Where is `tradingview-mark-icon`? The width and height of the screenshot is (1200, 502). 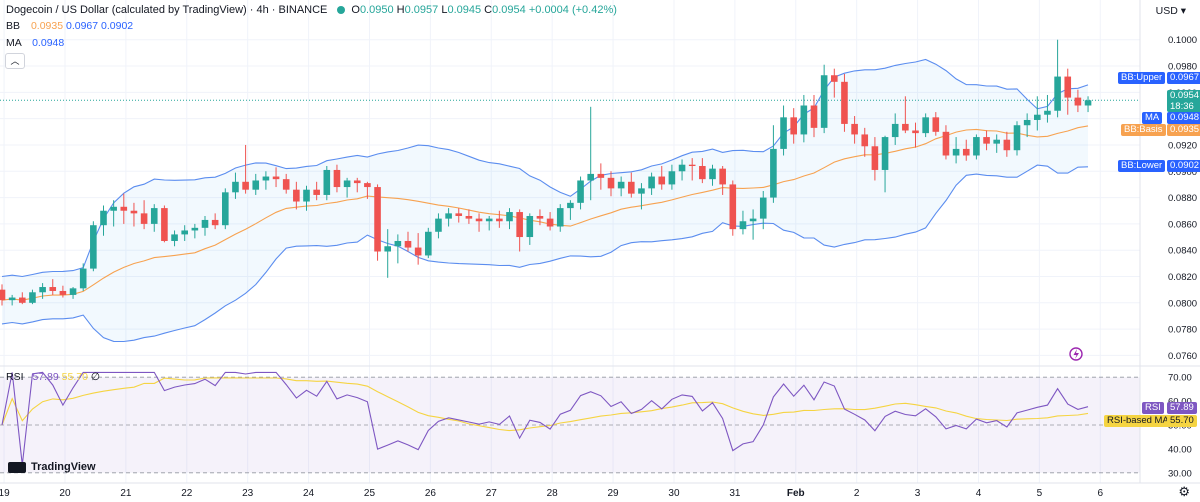 tradingview-mark-icon is located at coordinates (17, 467).